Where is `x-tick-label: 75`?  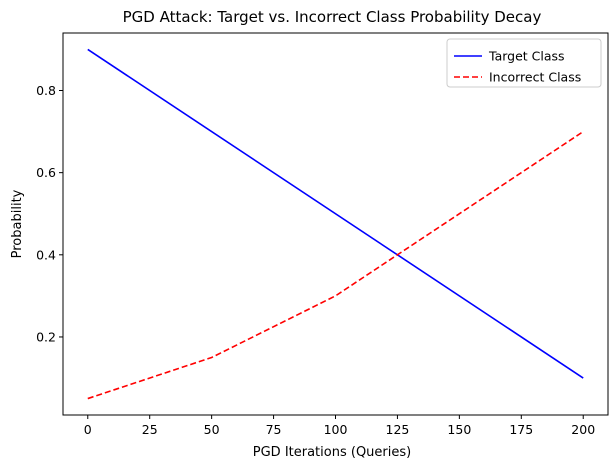 x-tick-label: 75 is located at coordinates (274, 429).